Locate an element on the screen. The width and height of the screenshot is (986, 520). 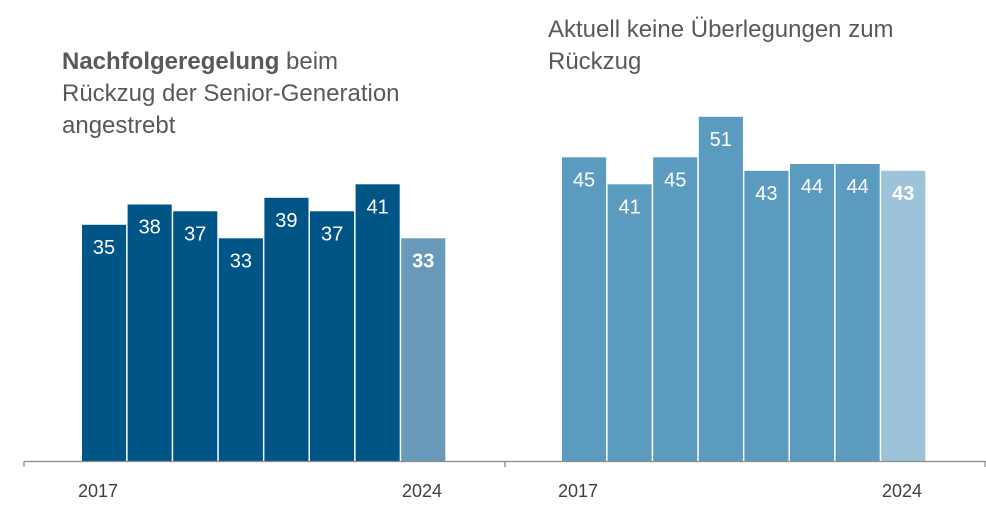
bar-value-label-right-2024: 43 is located at coordinates (903, 194).